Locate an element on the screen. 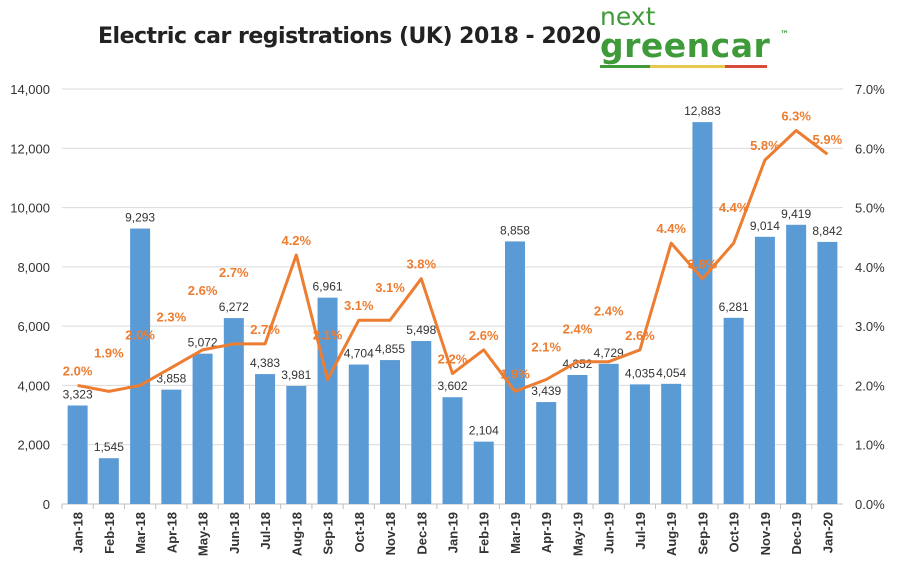 The height and width of the screenshot is (569, 905). y2-tick-label: 6.0% is located at coordinates (870, 148).